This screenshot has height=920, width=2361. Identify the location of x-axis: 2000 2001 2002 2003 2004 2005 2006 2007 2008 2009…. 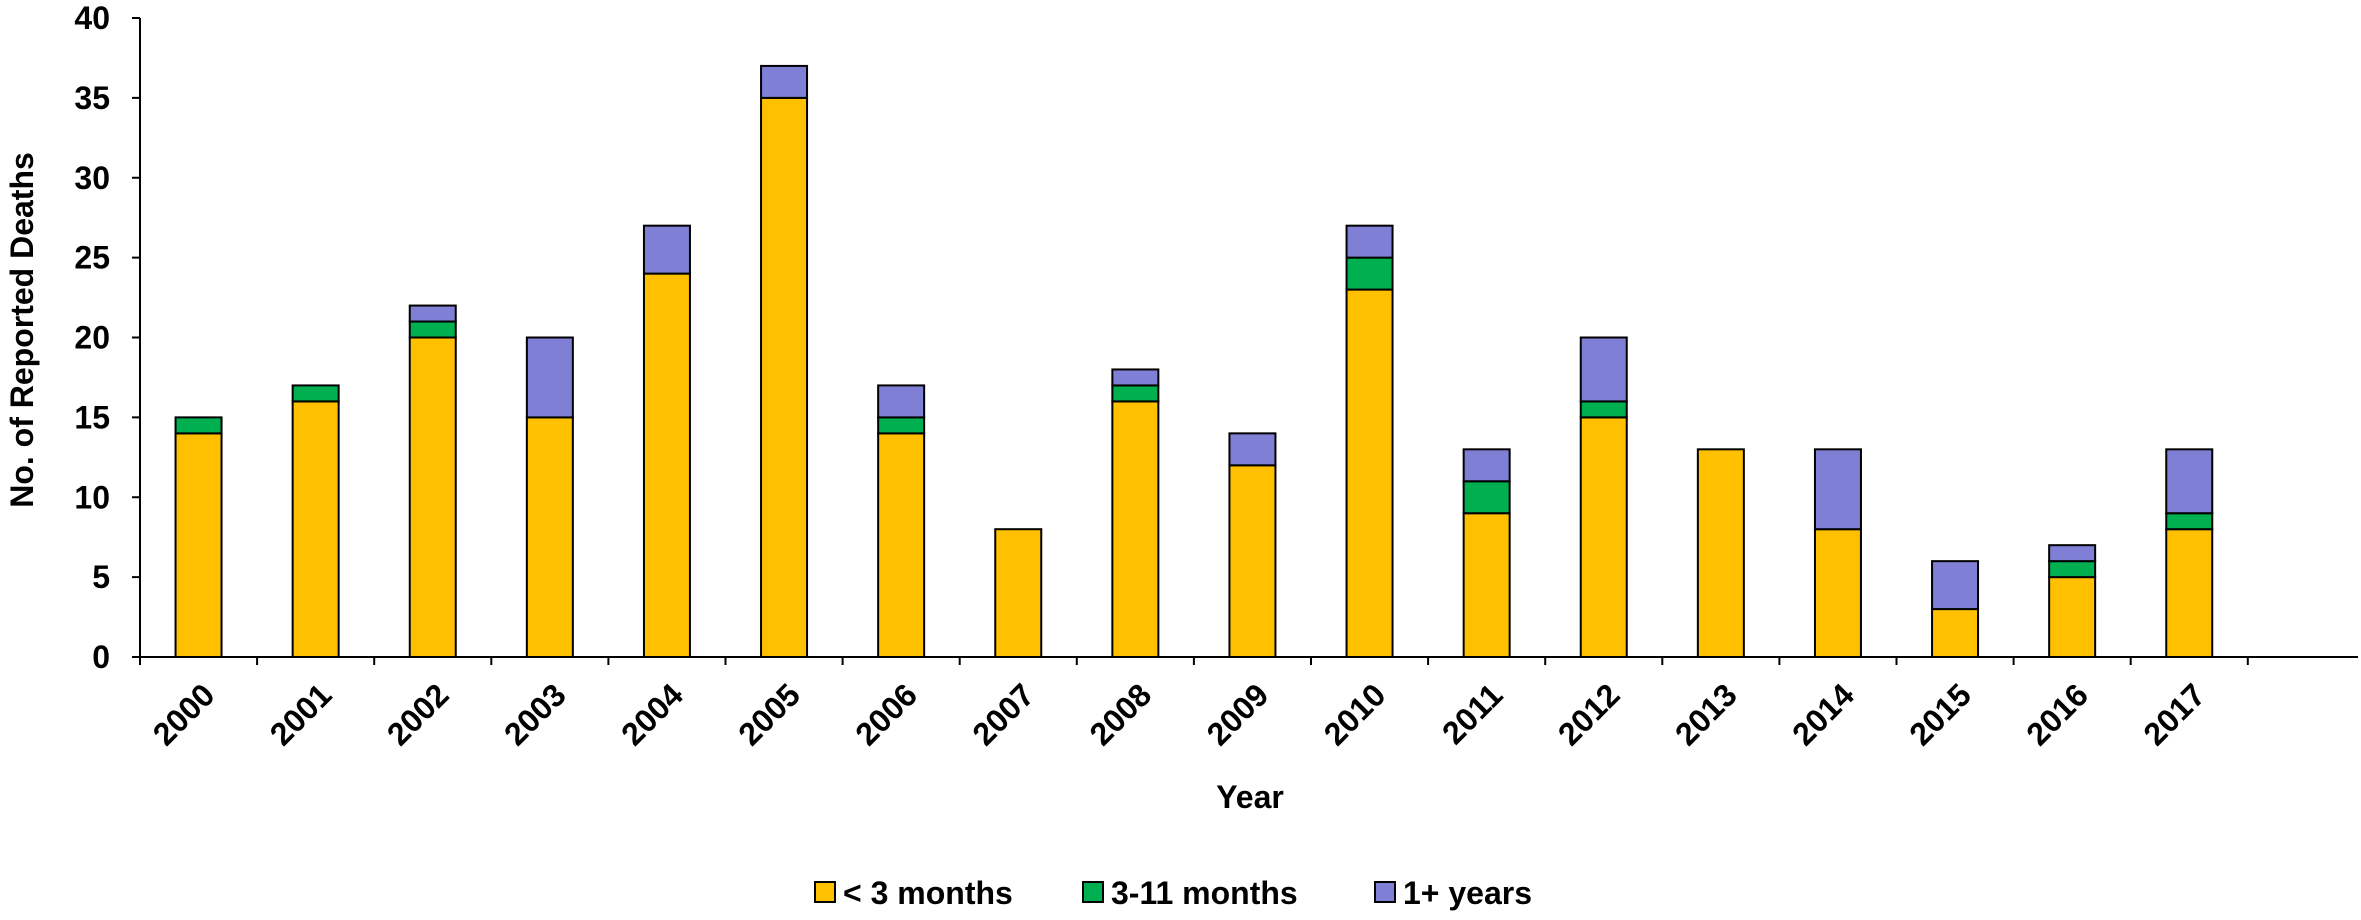
(1248, 704).